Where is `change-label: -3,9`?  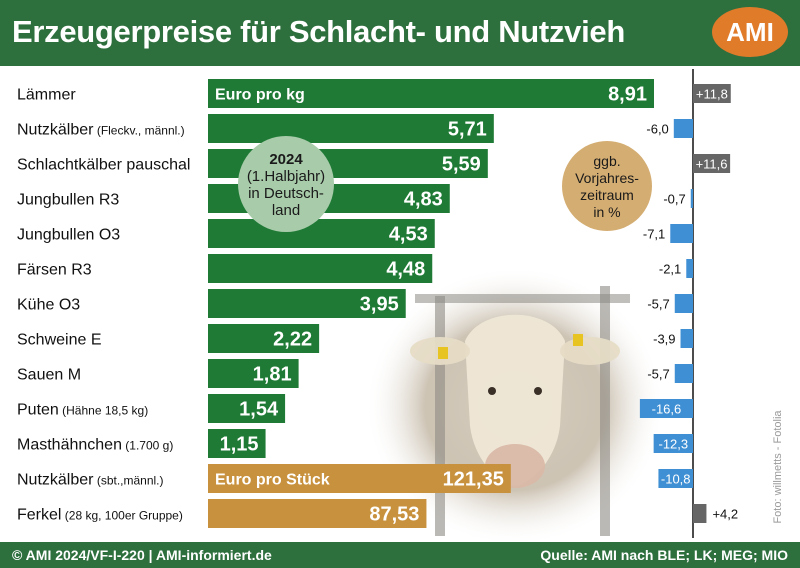
change-label: -3,9 is located at coordinates (664, 339).